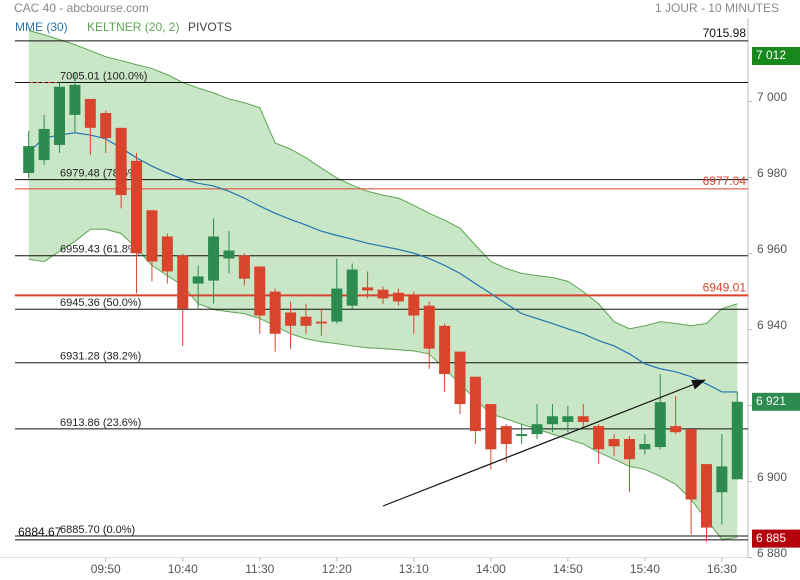 The image size is (800, 580). I want to click on legend-entry: MME (30), so click(41, 27).